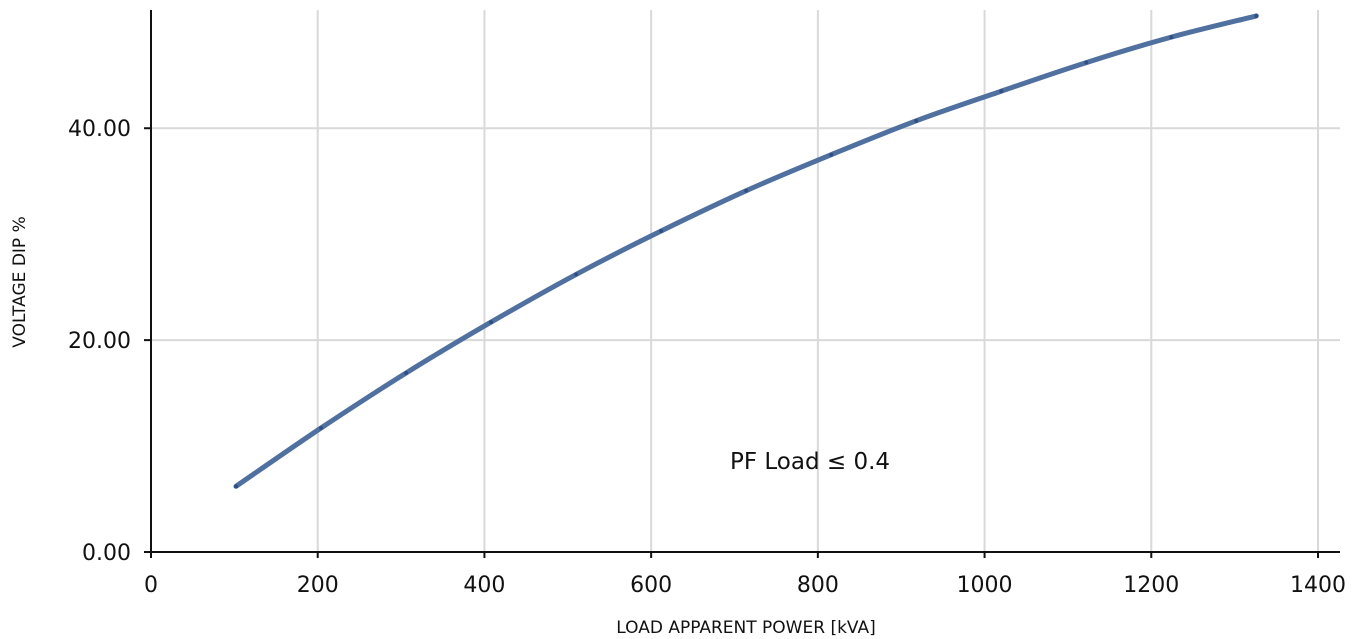 The width and height of the screenshot is (1368, 639). What do you see at coordinates (318, 585) in the screenshot?
I see `x-tick-label-1: 200` at bounding box center [318, 585].